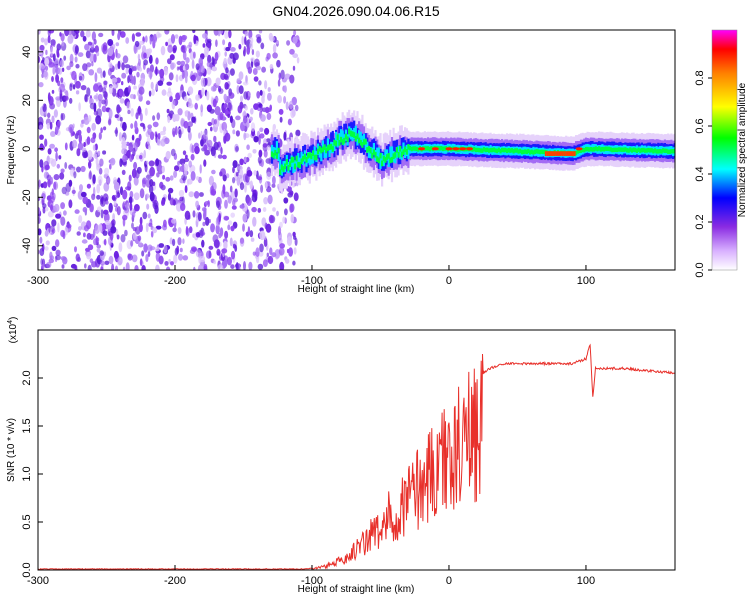  What do you see at coordinates (586, 281) in the screenshot?
I see `x-tick-label: 100` at bounding box center [586, 281].